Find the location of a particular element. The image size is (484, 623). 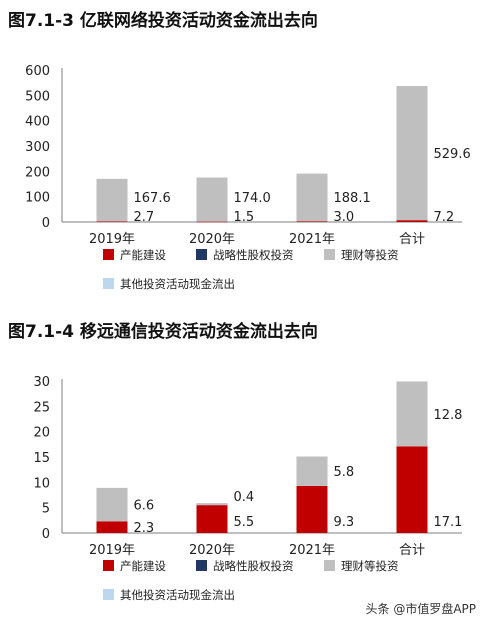

data-label: 3.0 is located at coordinates (344, 217).